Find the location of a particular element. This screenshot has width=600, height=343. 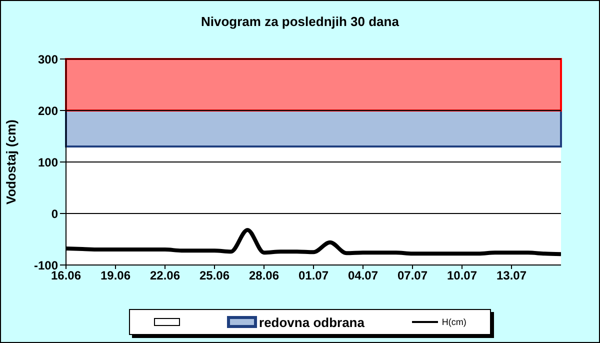

x-tick-label: 25.06 is located at coordinates (214, 275).